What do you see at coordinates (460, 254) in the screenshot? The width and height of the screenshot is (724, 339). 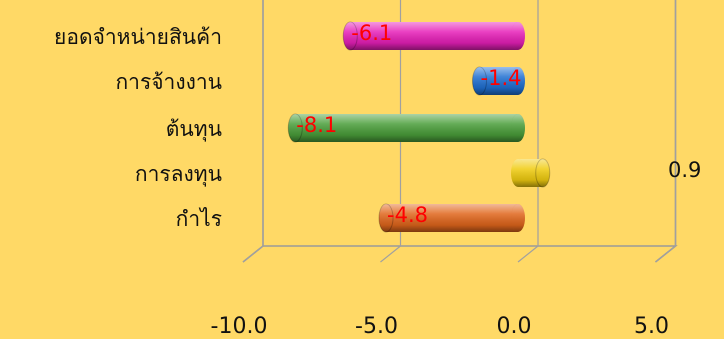 I see `floor-outline` at bounding box center [460, 254].